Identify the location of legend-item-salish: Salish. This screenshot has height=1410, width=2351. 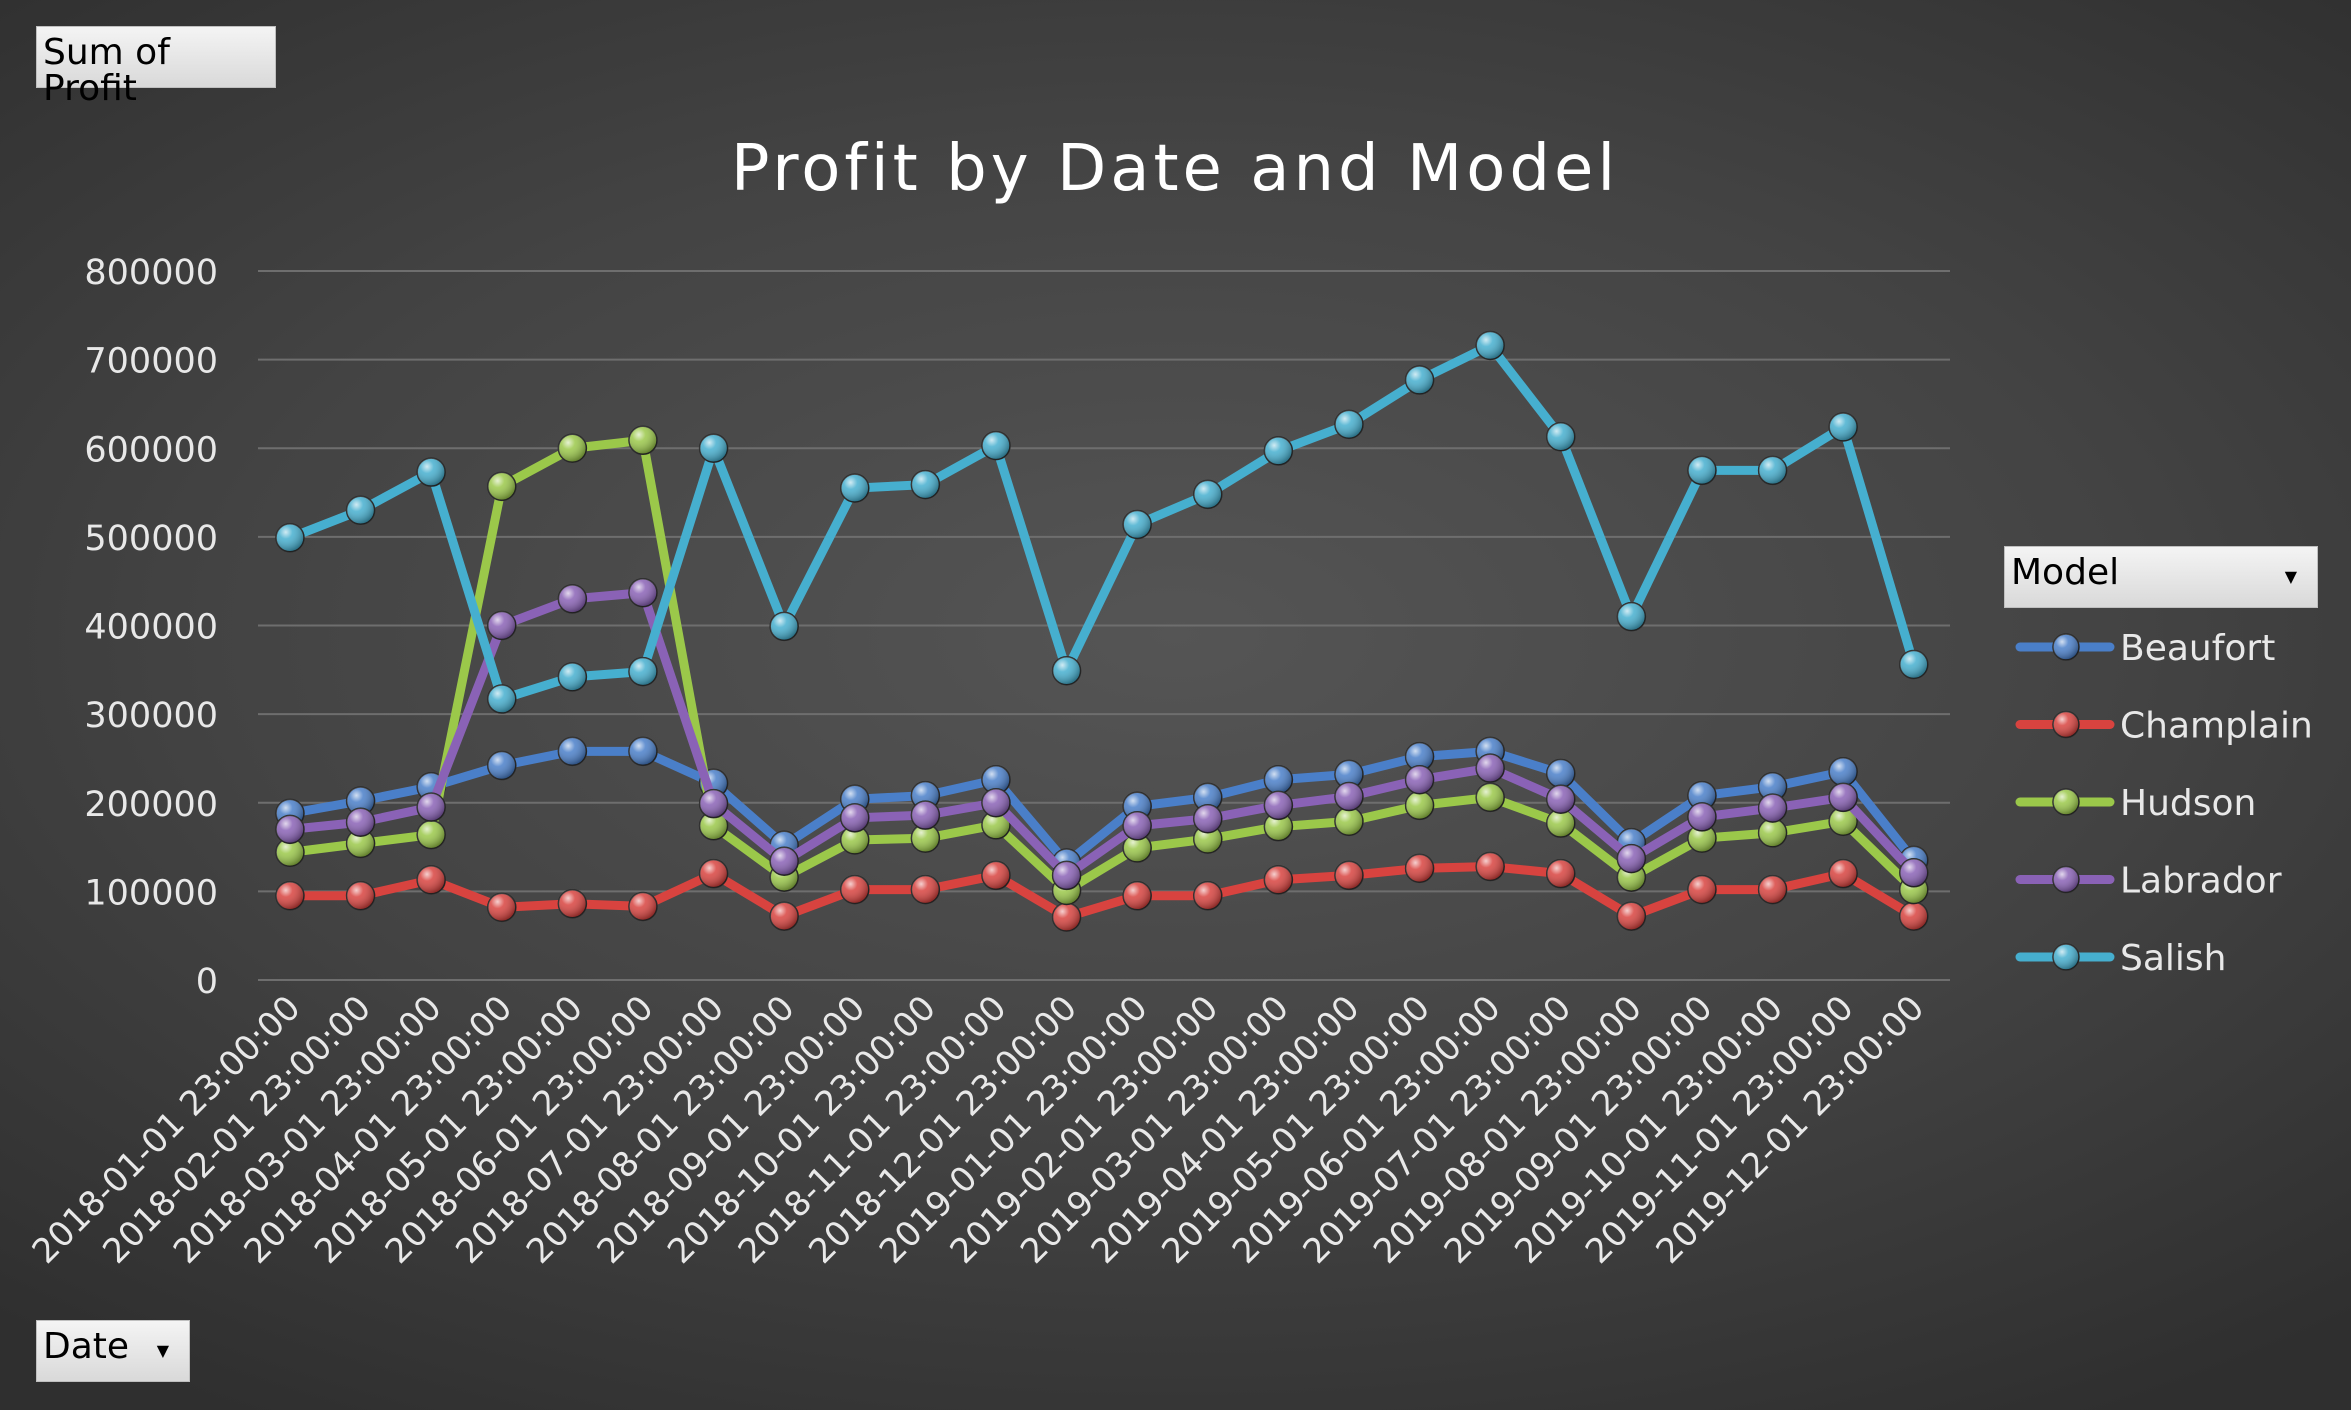
(2121, 958).